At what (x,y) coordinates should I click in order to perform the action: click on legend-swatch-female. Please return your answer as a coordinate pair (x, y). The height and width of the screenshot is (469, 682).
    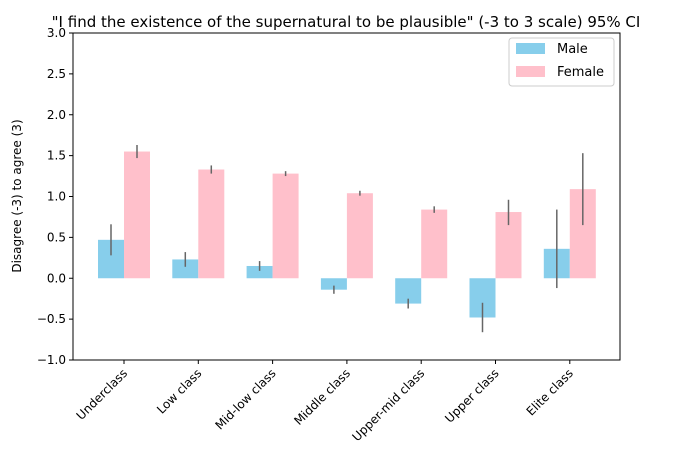
    Looking at the image, I should click on (530, 71).